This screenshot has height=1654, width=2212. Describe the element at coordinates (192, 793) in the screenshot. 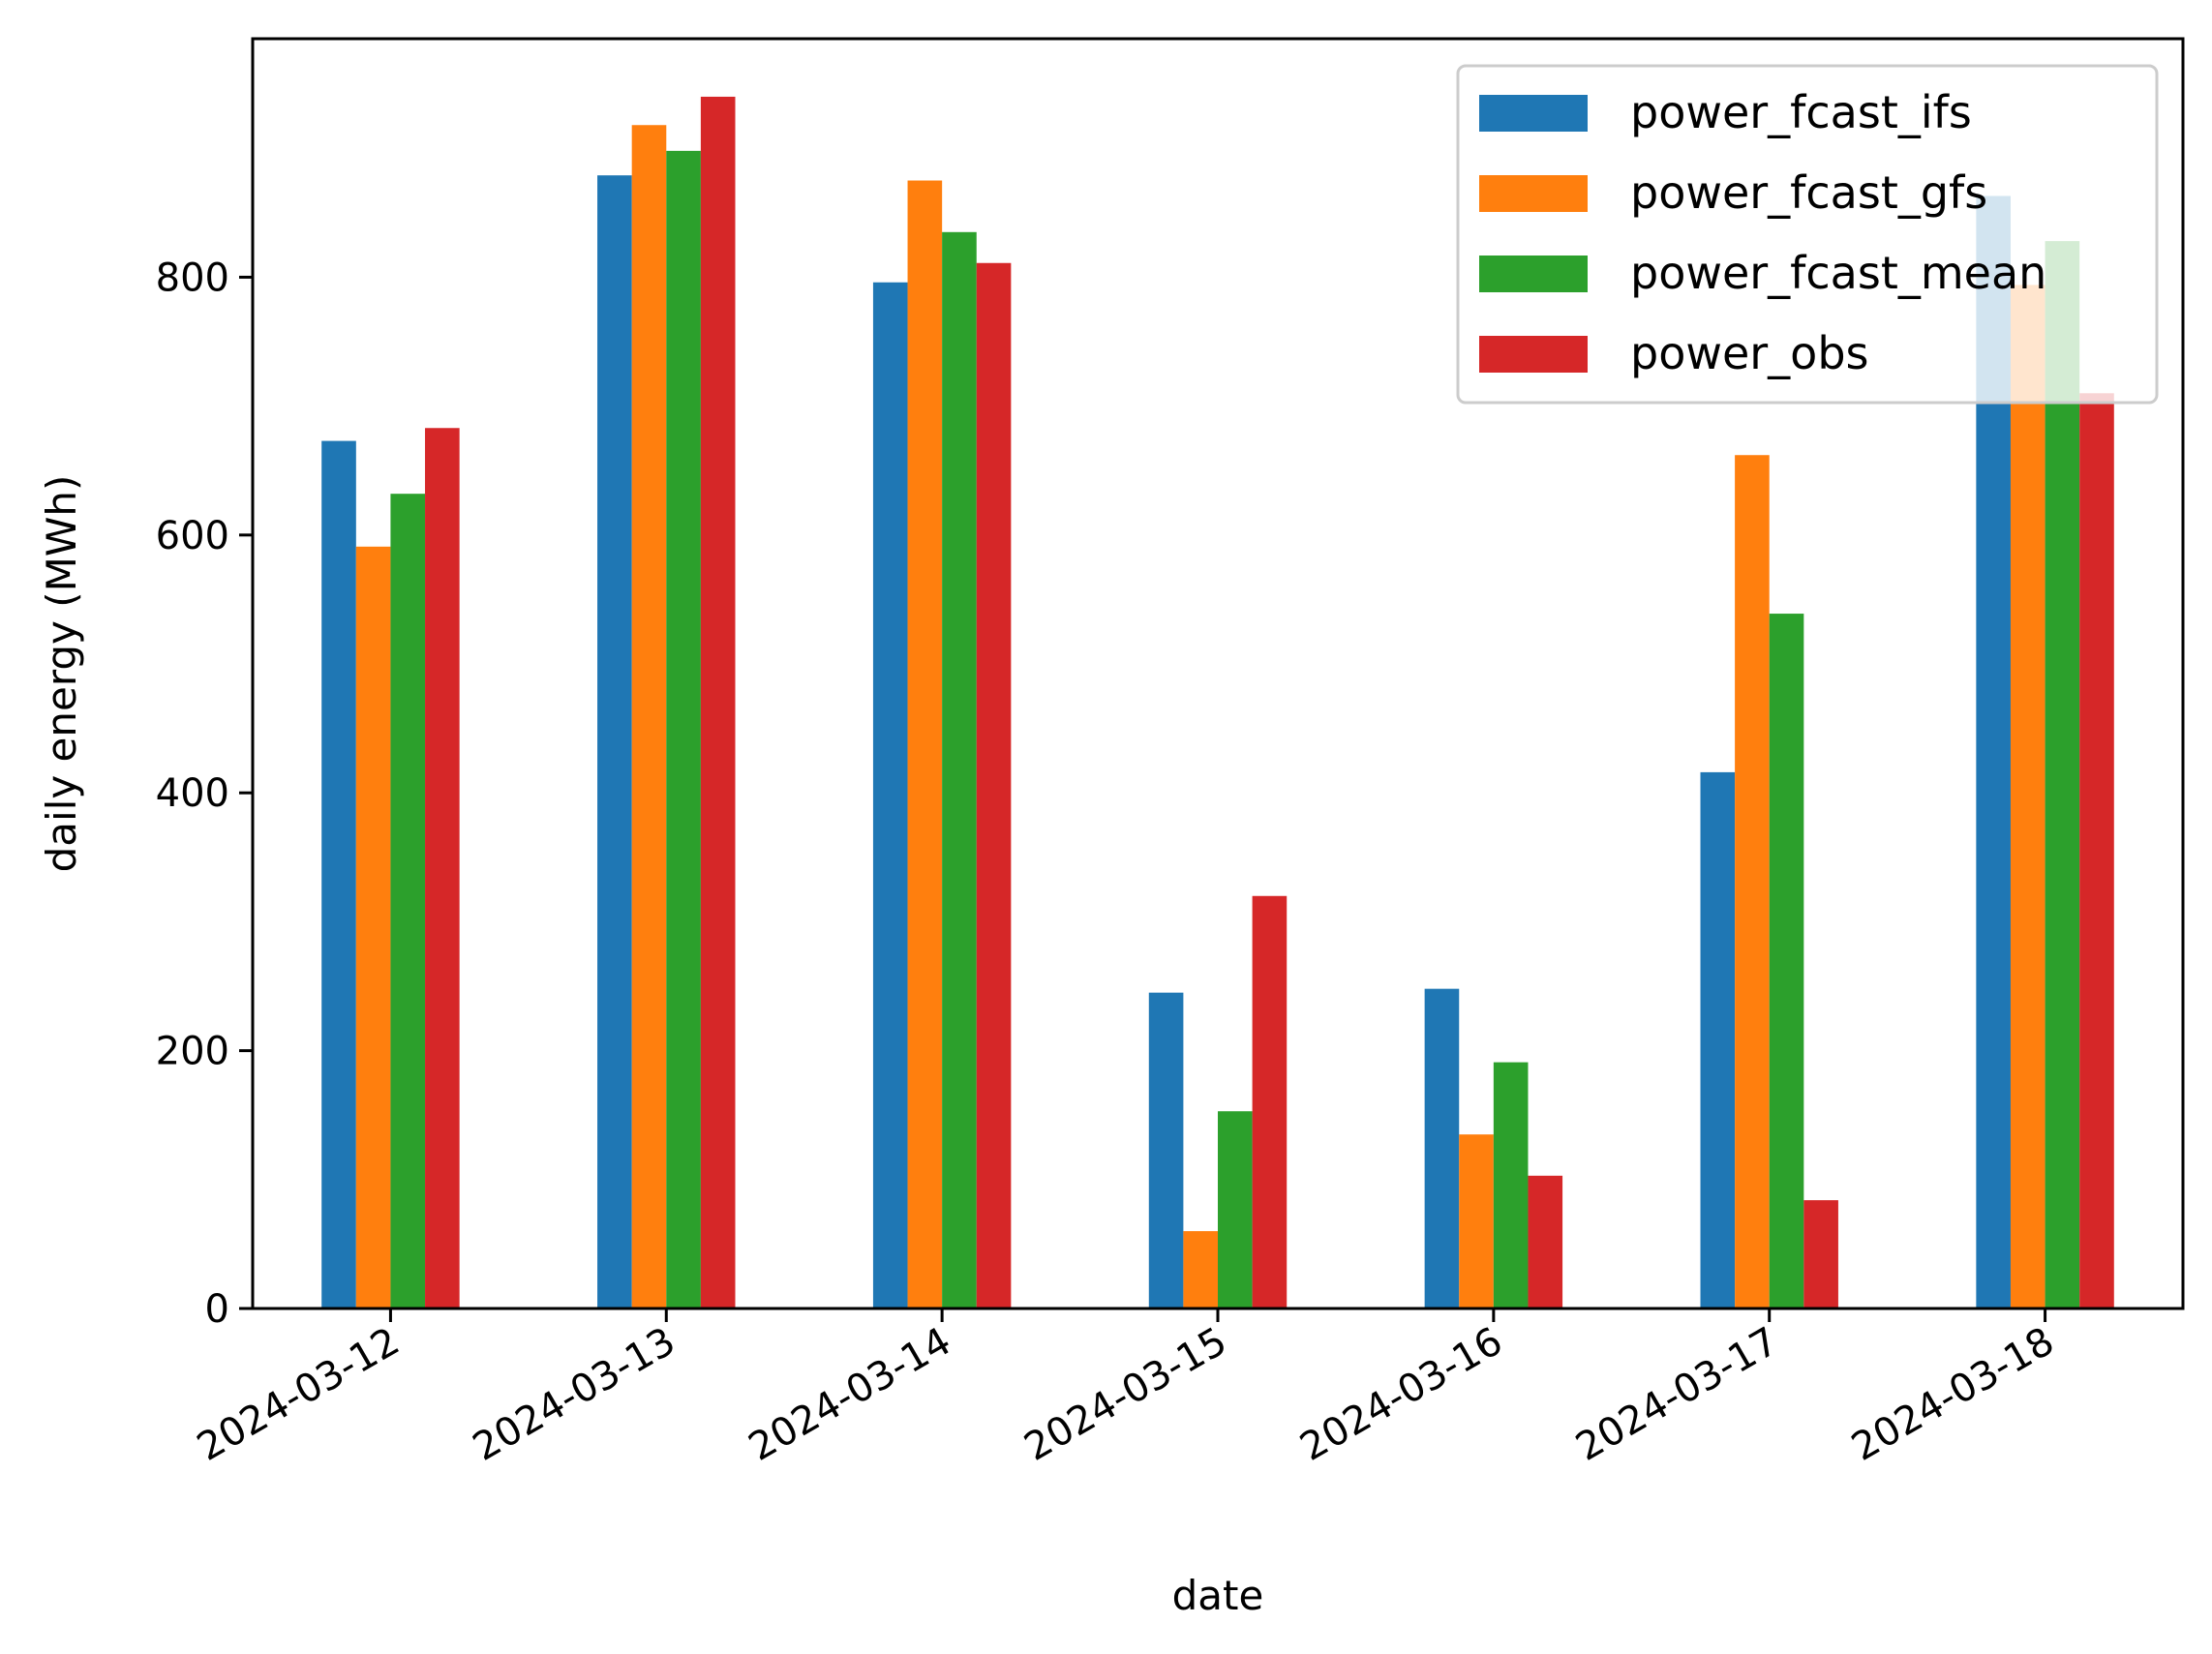

I see `y-tick-label: 400` at that location.